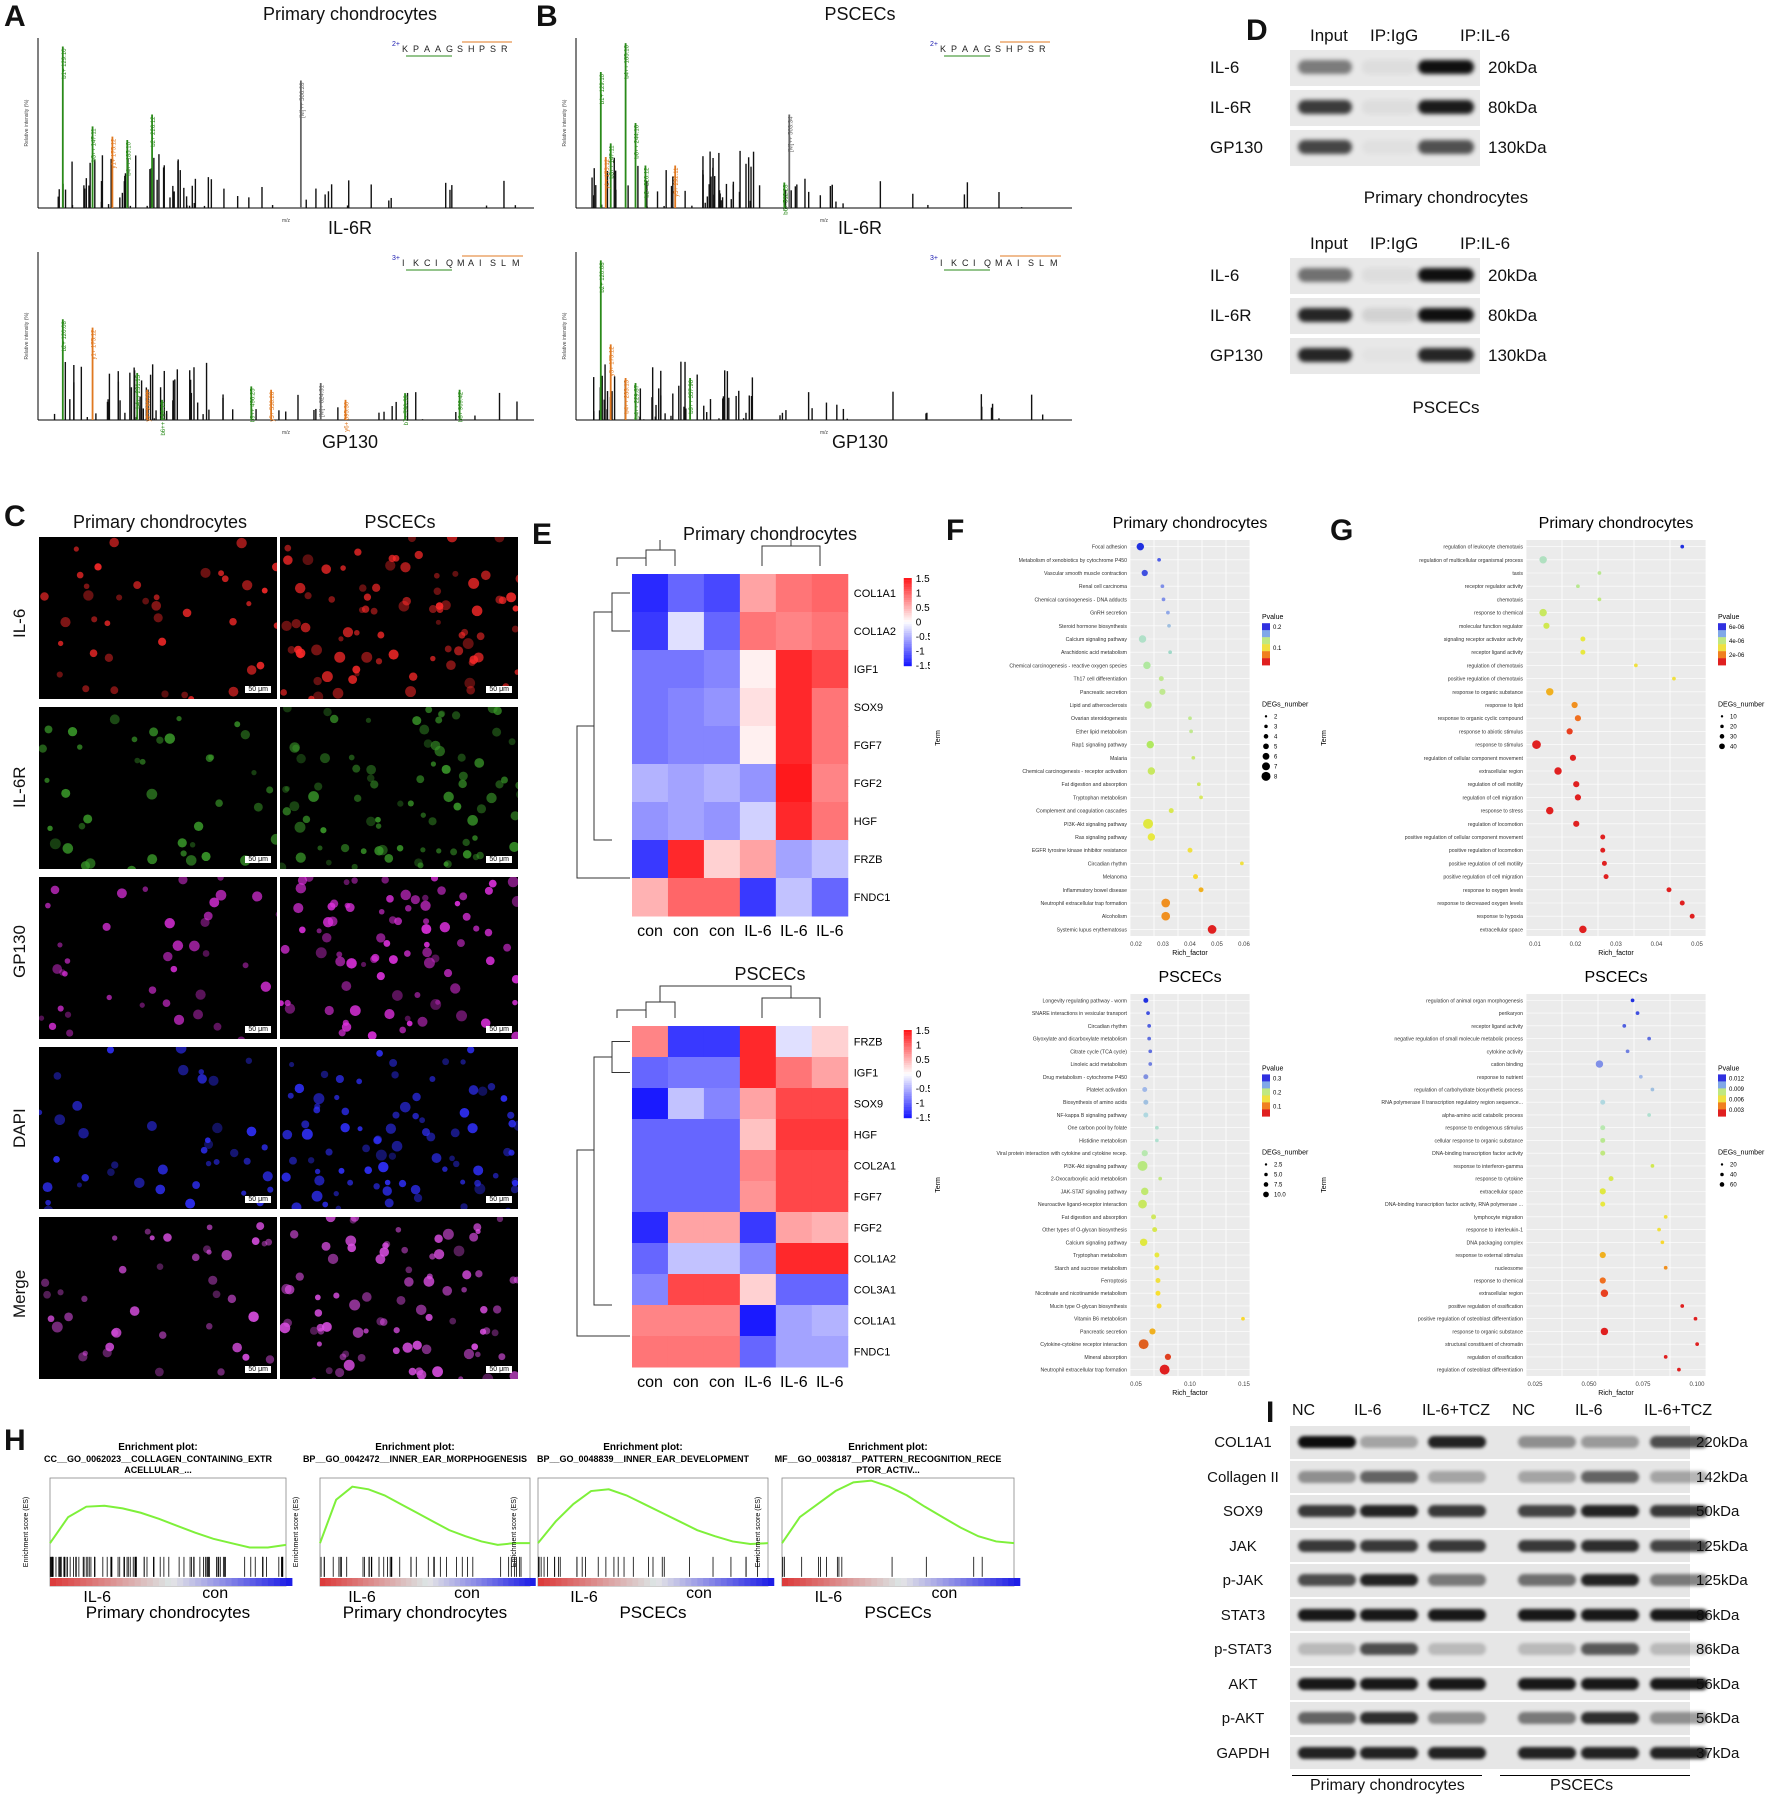  Describe the element at coordinates (1494, 1231) in the screenshot. I see `term-label: response to interleukin-1` at that location.